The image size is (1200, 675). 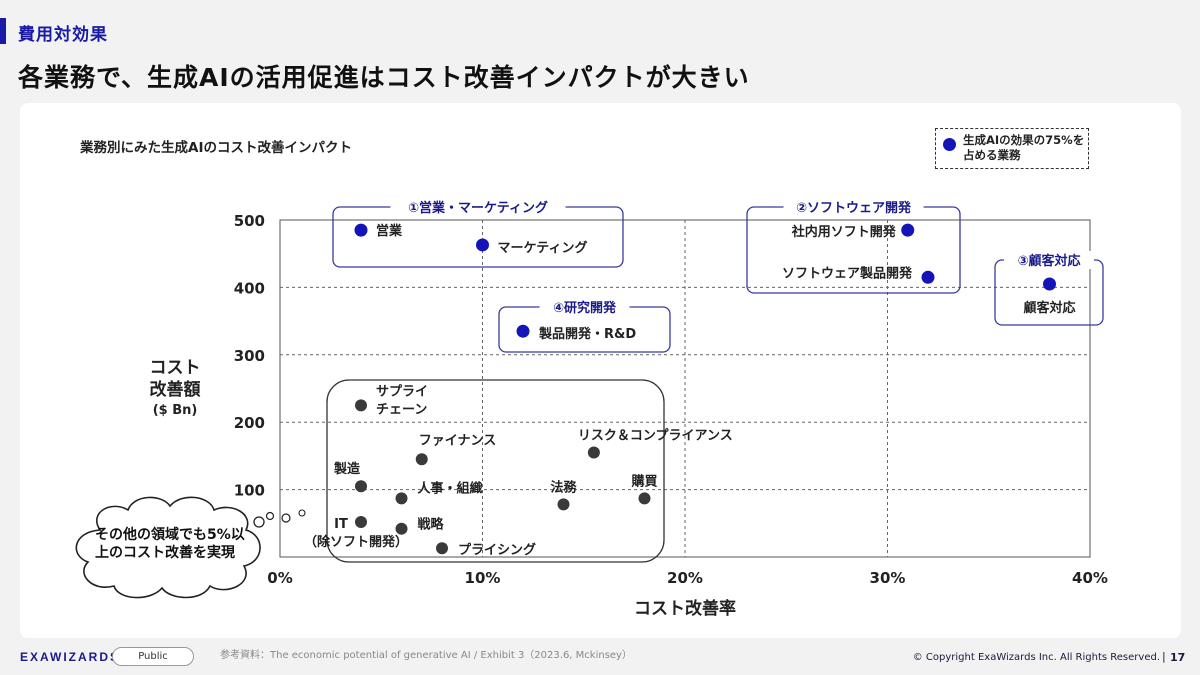 I want to click on point-label: IT, so click(x=341, y=524).